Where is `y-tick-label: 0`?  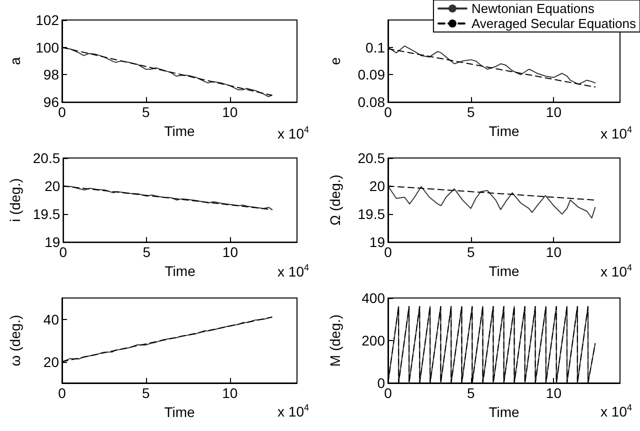
y-tick-label: 0 is located at coordinates (381, 383).